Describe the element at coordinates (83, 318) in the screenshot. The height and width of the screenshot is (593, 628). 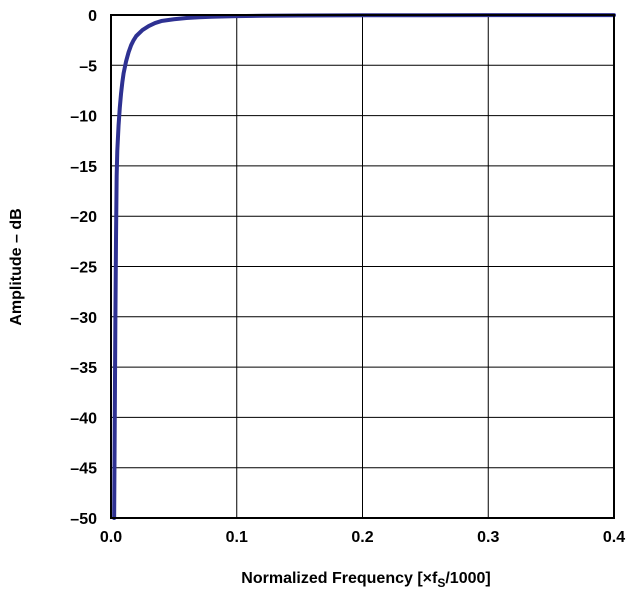
I see `y-tick-label: –30` at that location.